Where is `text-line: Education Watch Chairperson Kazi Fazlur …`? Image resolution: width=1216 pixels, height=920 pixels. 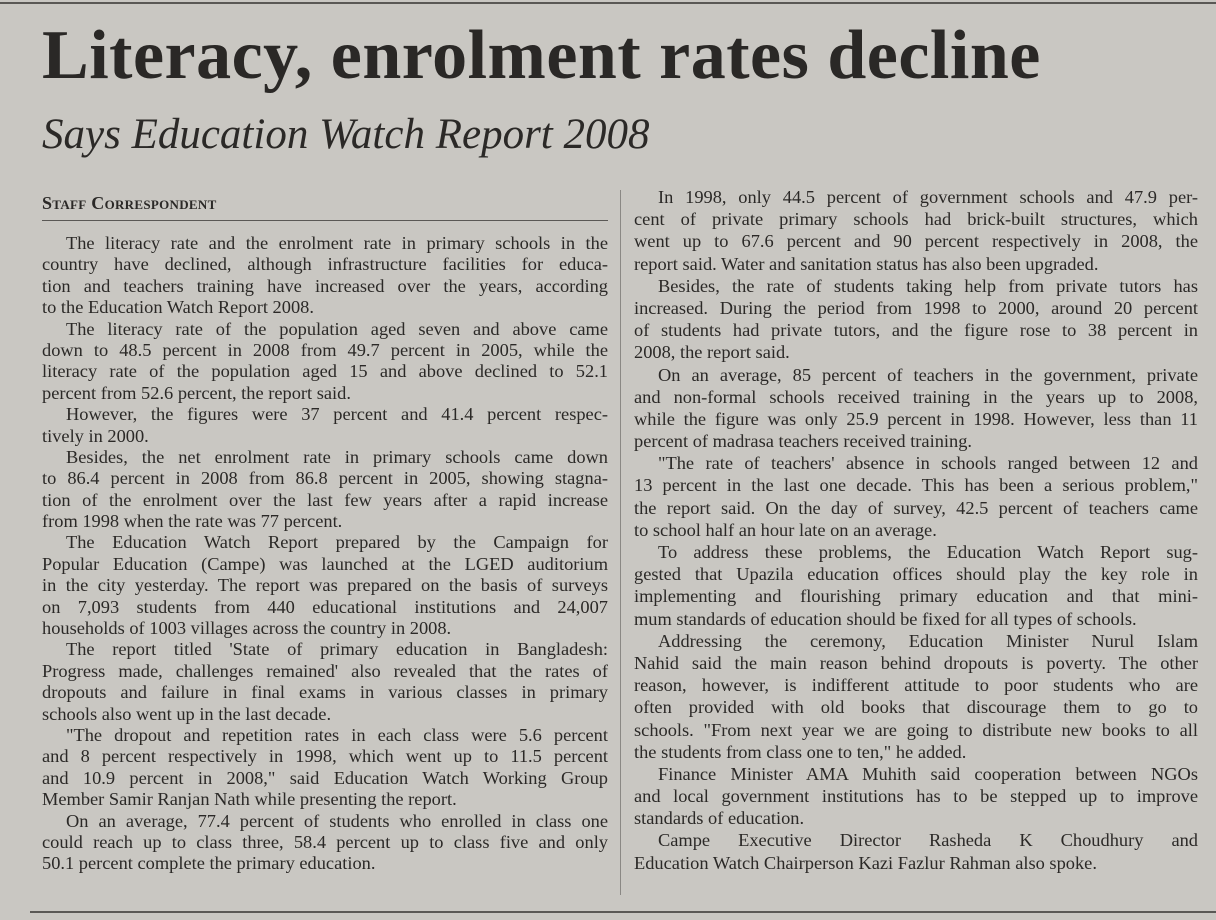 text-line: Education Watch Chairperson Kazi Fazlur … is located at coordinates (865, 862).